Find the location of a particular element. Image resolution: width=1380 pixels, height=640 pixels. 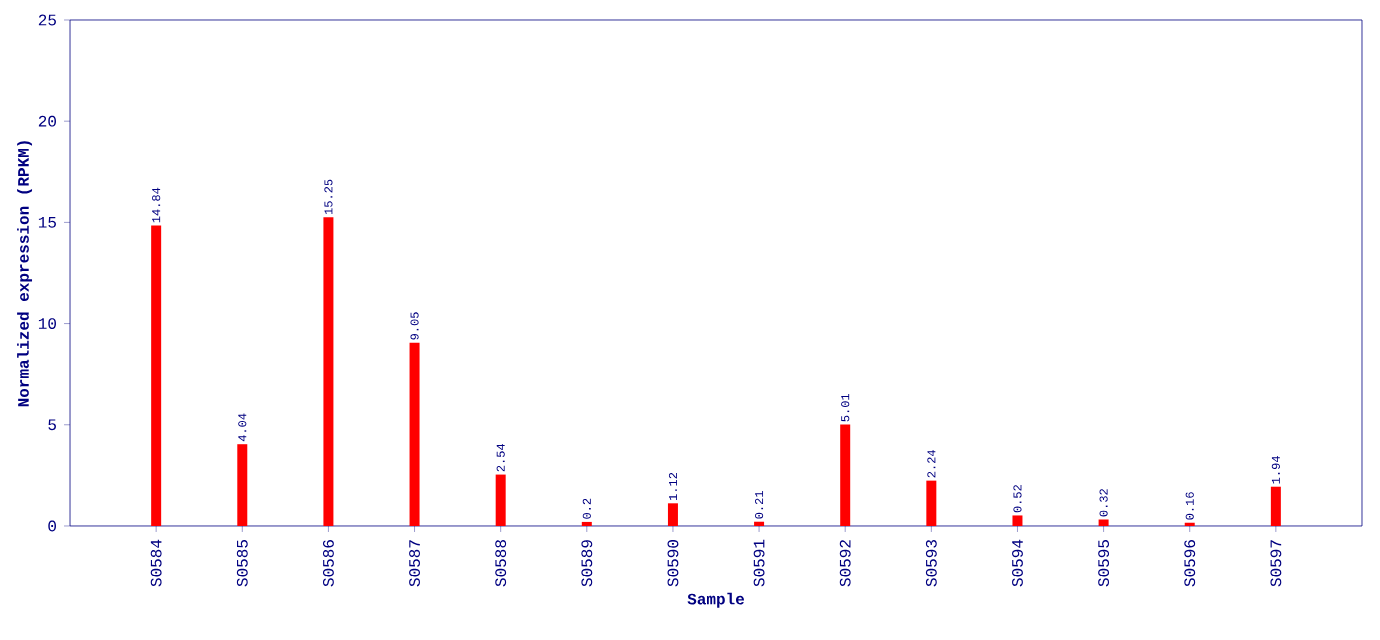

x-tick-label: S0591 is located at coordinates (759, 563).